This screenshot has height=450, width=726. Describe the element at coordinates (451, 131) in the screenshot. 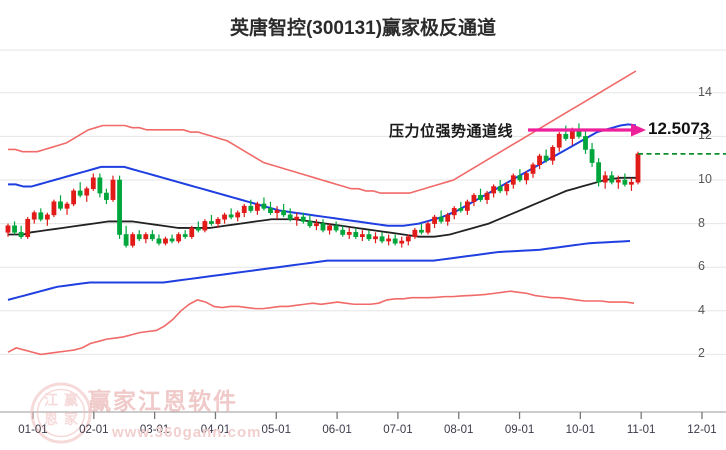

I see `annotation-label: 压力位强势通道线` at that location.